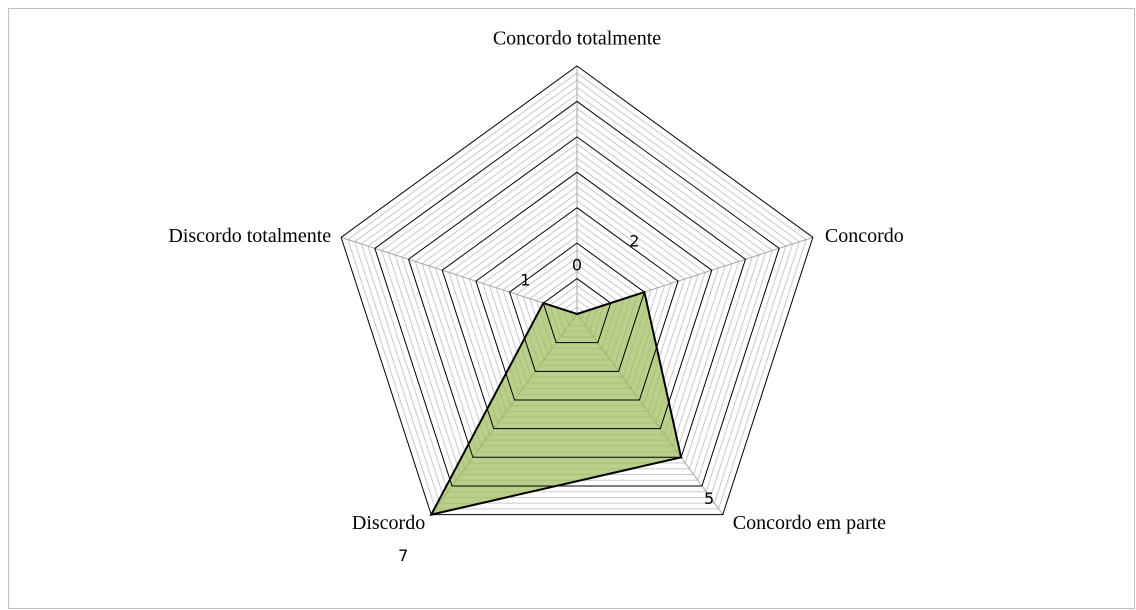 This screenshot has width=1136, height=610. I want to click on category-label: Concordo, so click(864, 236).